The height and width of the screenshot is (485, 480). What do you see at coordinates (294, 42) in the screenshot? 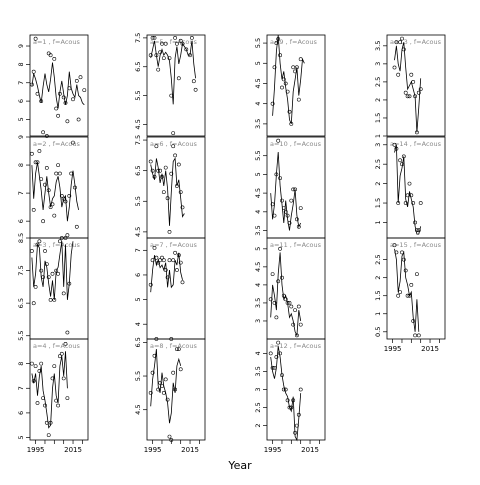
I see `panel-label: a=9 , f=Acous` at bounding box center [294, 42].